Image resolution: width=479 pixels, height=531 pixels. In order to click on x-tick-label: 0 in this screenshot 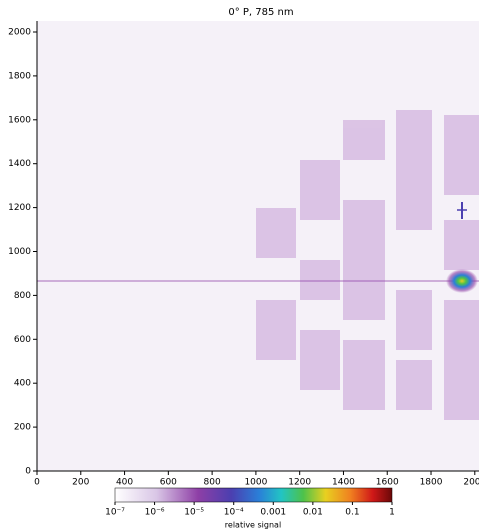, I will do `click(37, 483)`.